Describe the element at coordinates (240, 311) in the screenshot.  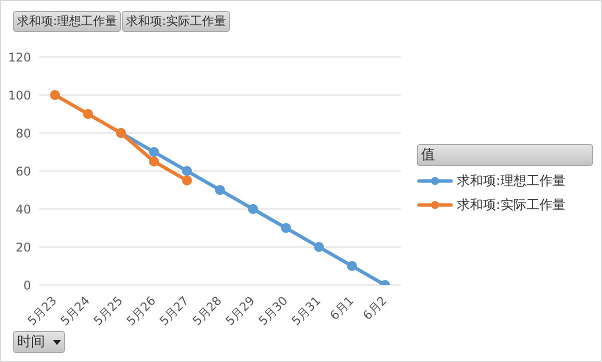
I see `x-tick-label: 5月29` at that location.